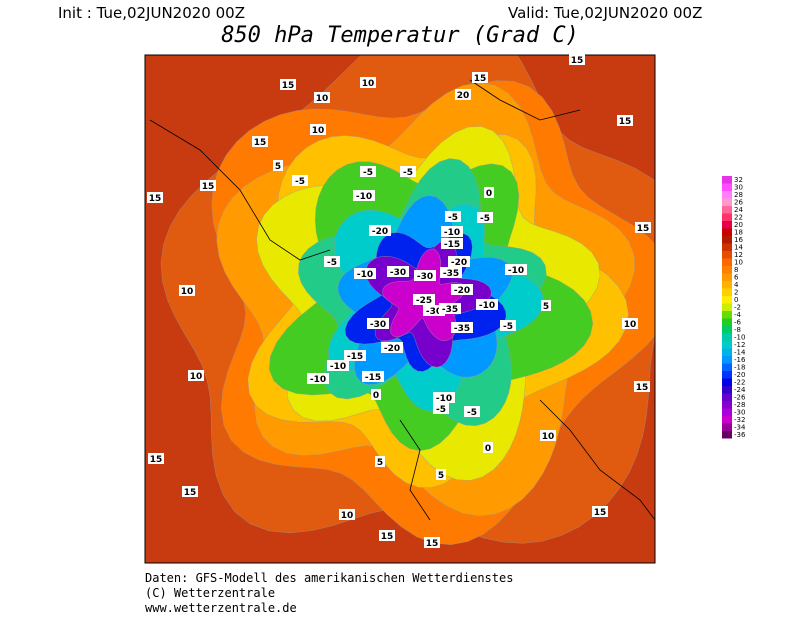 The width and height of the screenshot is (800, 618). What do you see at coordinates (392, 349) in the screenshot?
I see `contour-label: -20` at bounding box center [392, 349].